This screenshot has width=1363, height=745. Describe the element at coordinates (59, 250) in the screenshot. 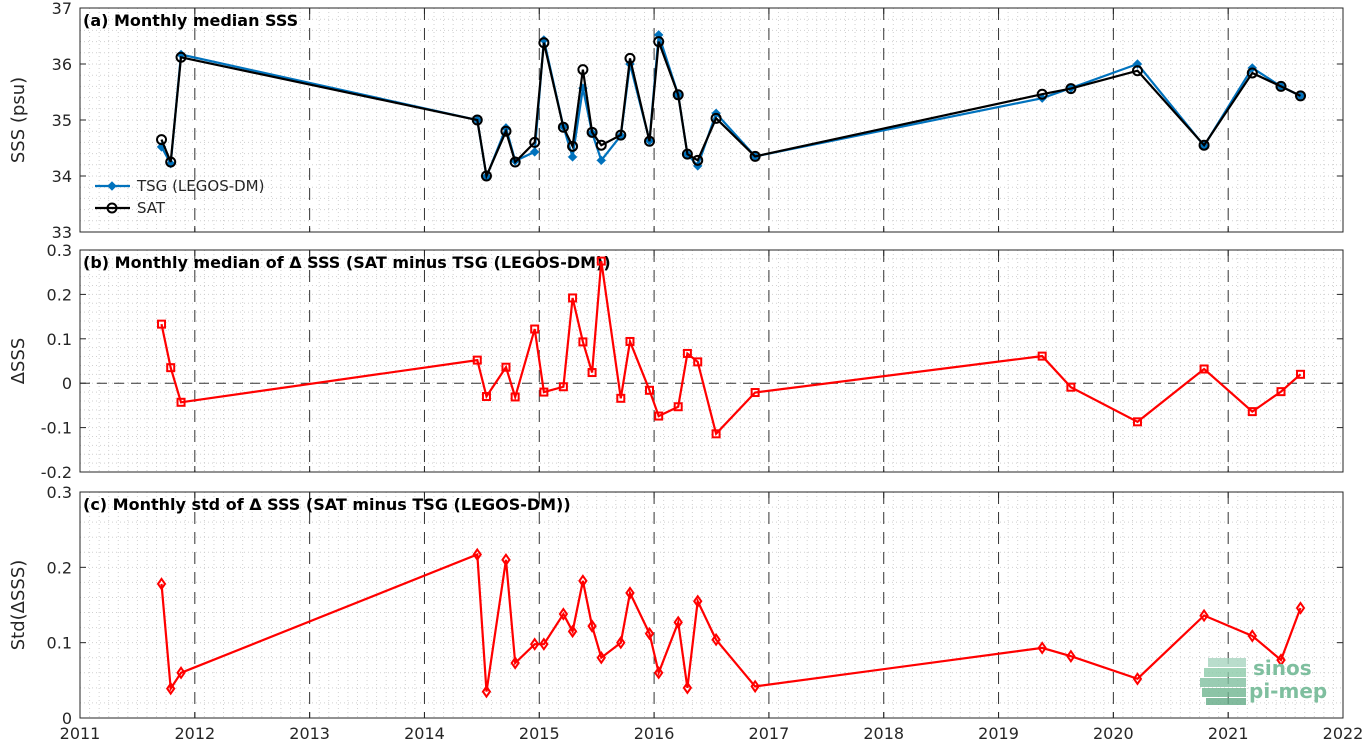

I see `y-tick-label: 0.3` at that location.